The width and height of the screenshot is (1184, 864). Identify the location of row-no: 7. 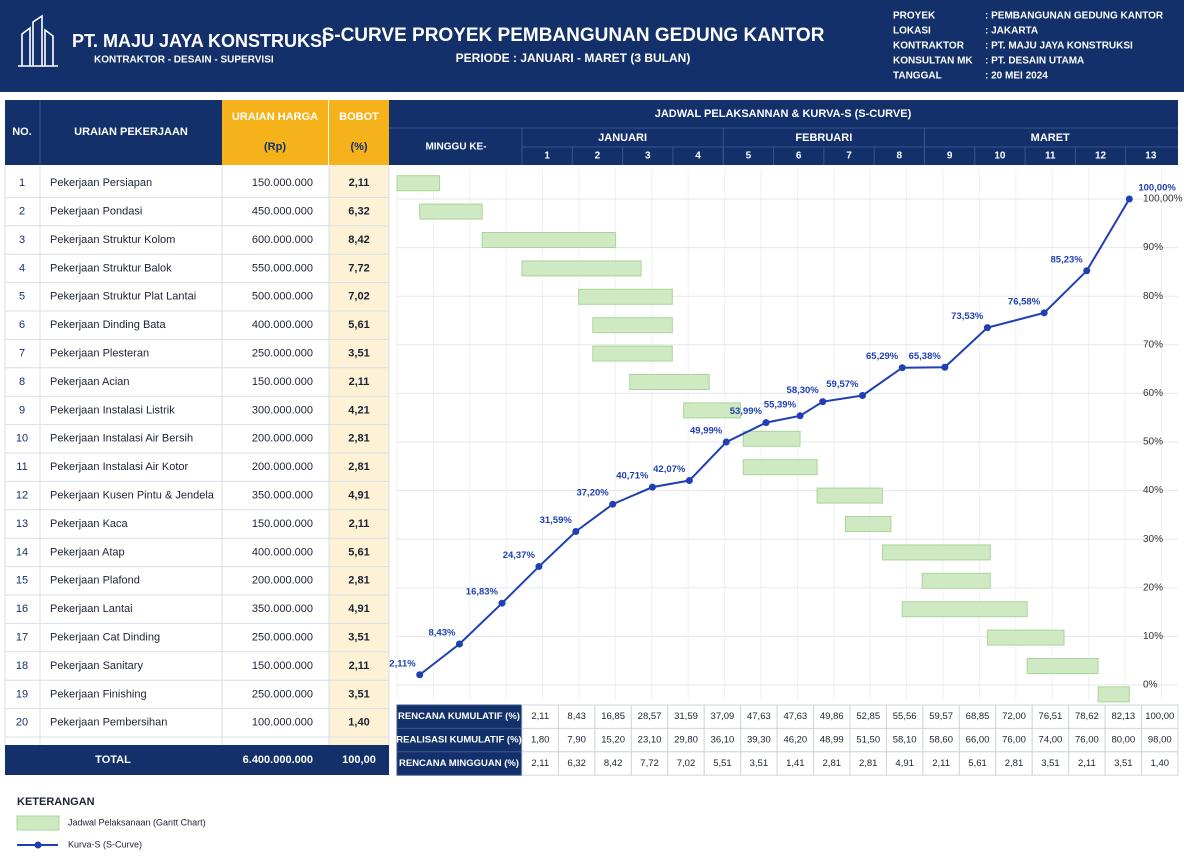
(22, 354).